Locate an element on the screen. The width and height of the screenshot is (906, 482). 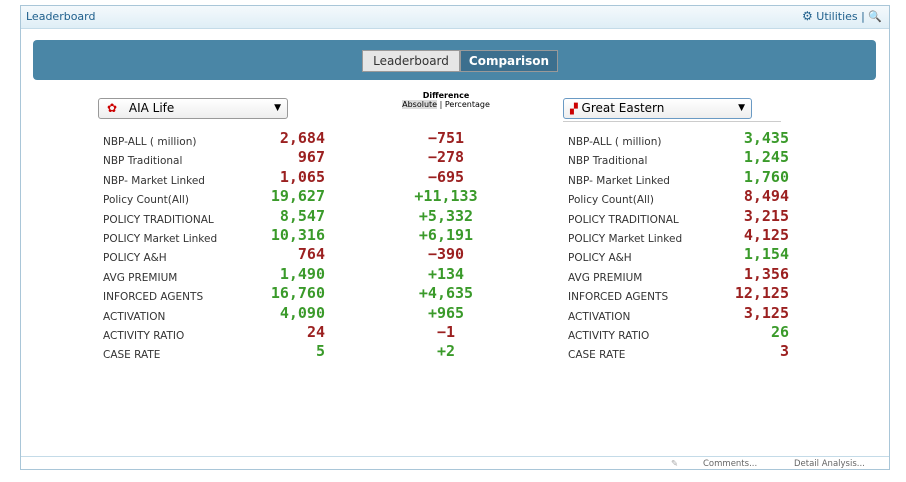
left-value: 5 is located at coordinates (320, 351).